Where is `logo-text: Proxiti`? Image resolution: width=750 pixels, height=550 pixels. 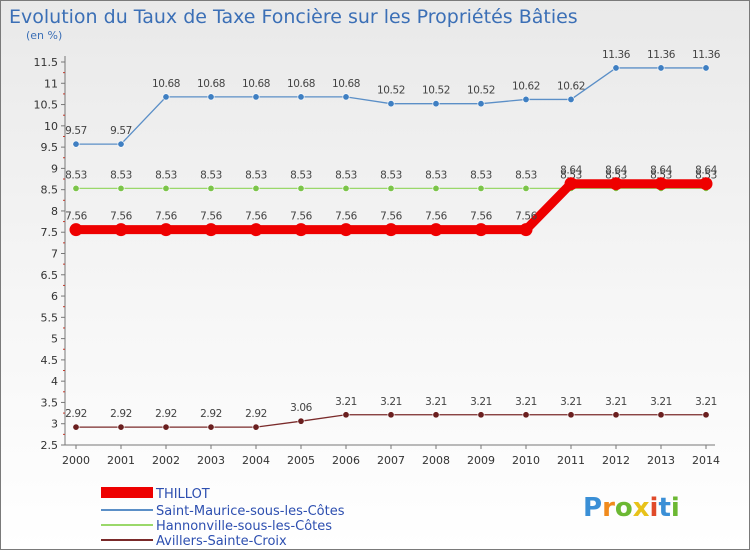 logo-text: Proxiti is located at coordinates (631, 508).